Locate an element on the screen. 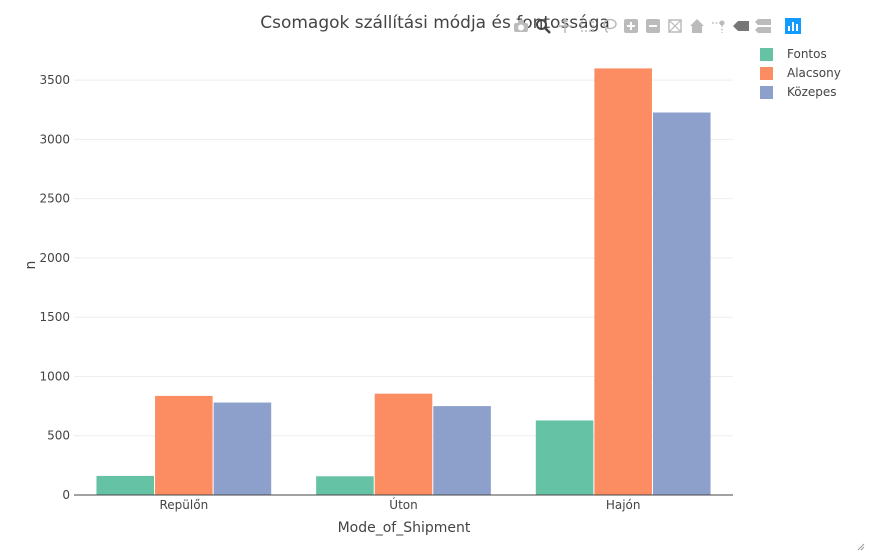 Image resolution: width=869 pixels, height=555 pixels. zoom-icon is located at coordinates (543, 26).